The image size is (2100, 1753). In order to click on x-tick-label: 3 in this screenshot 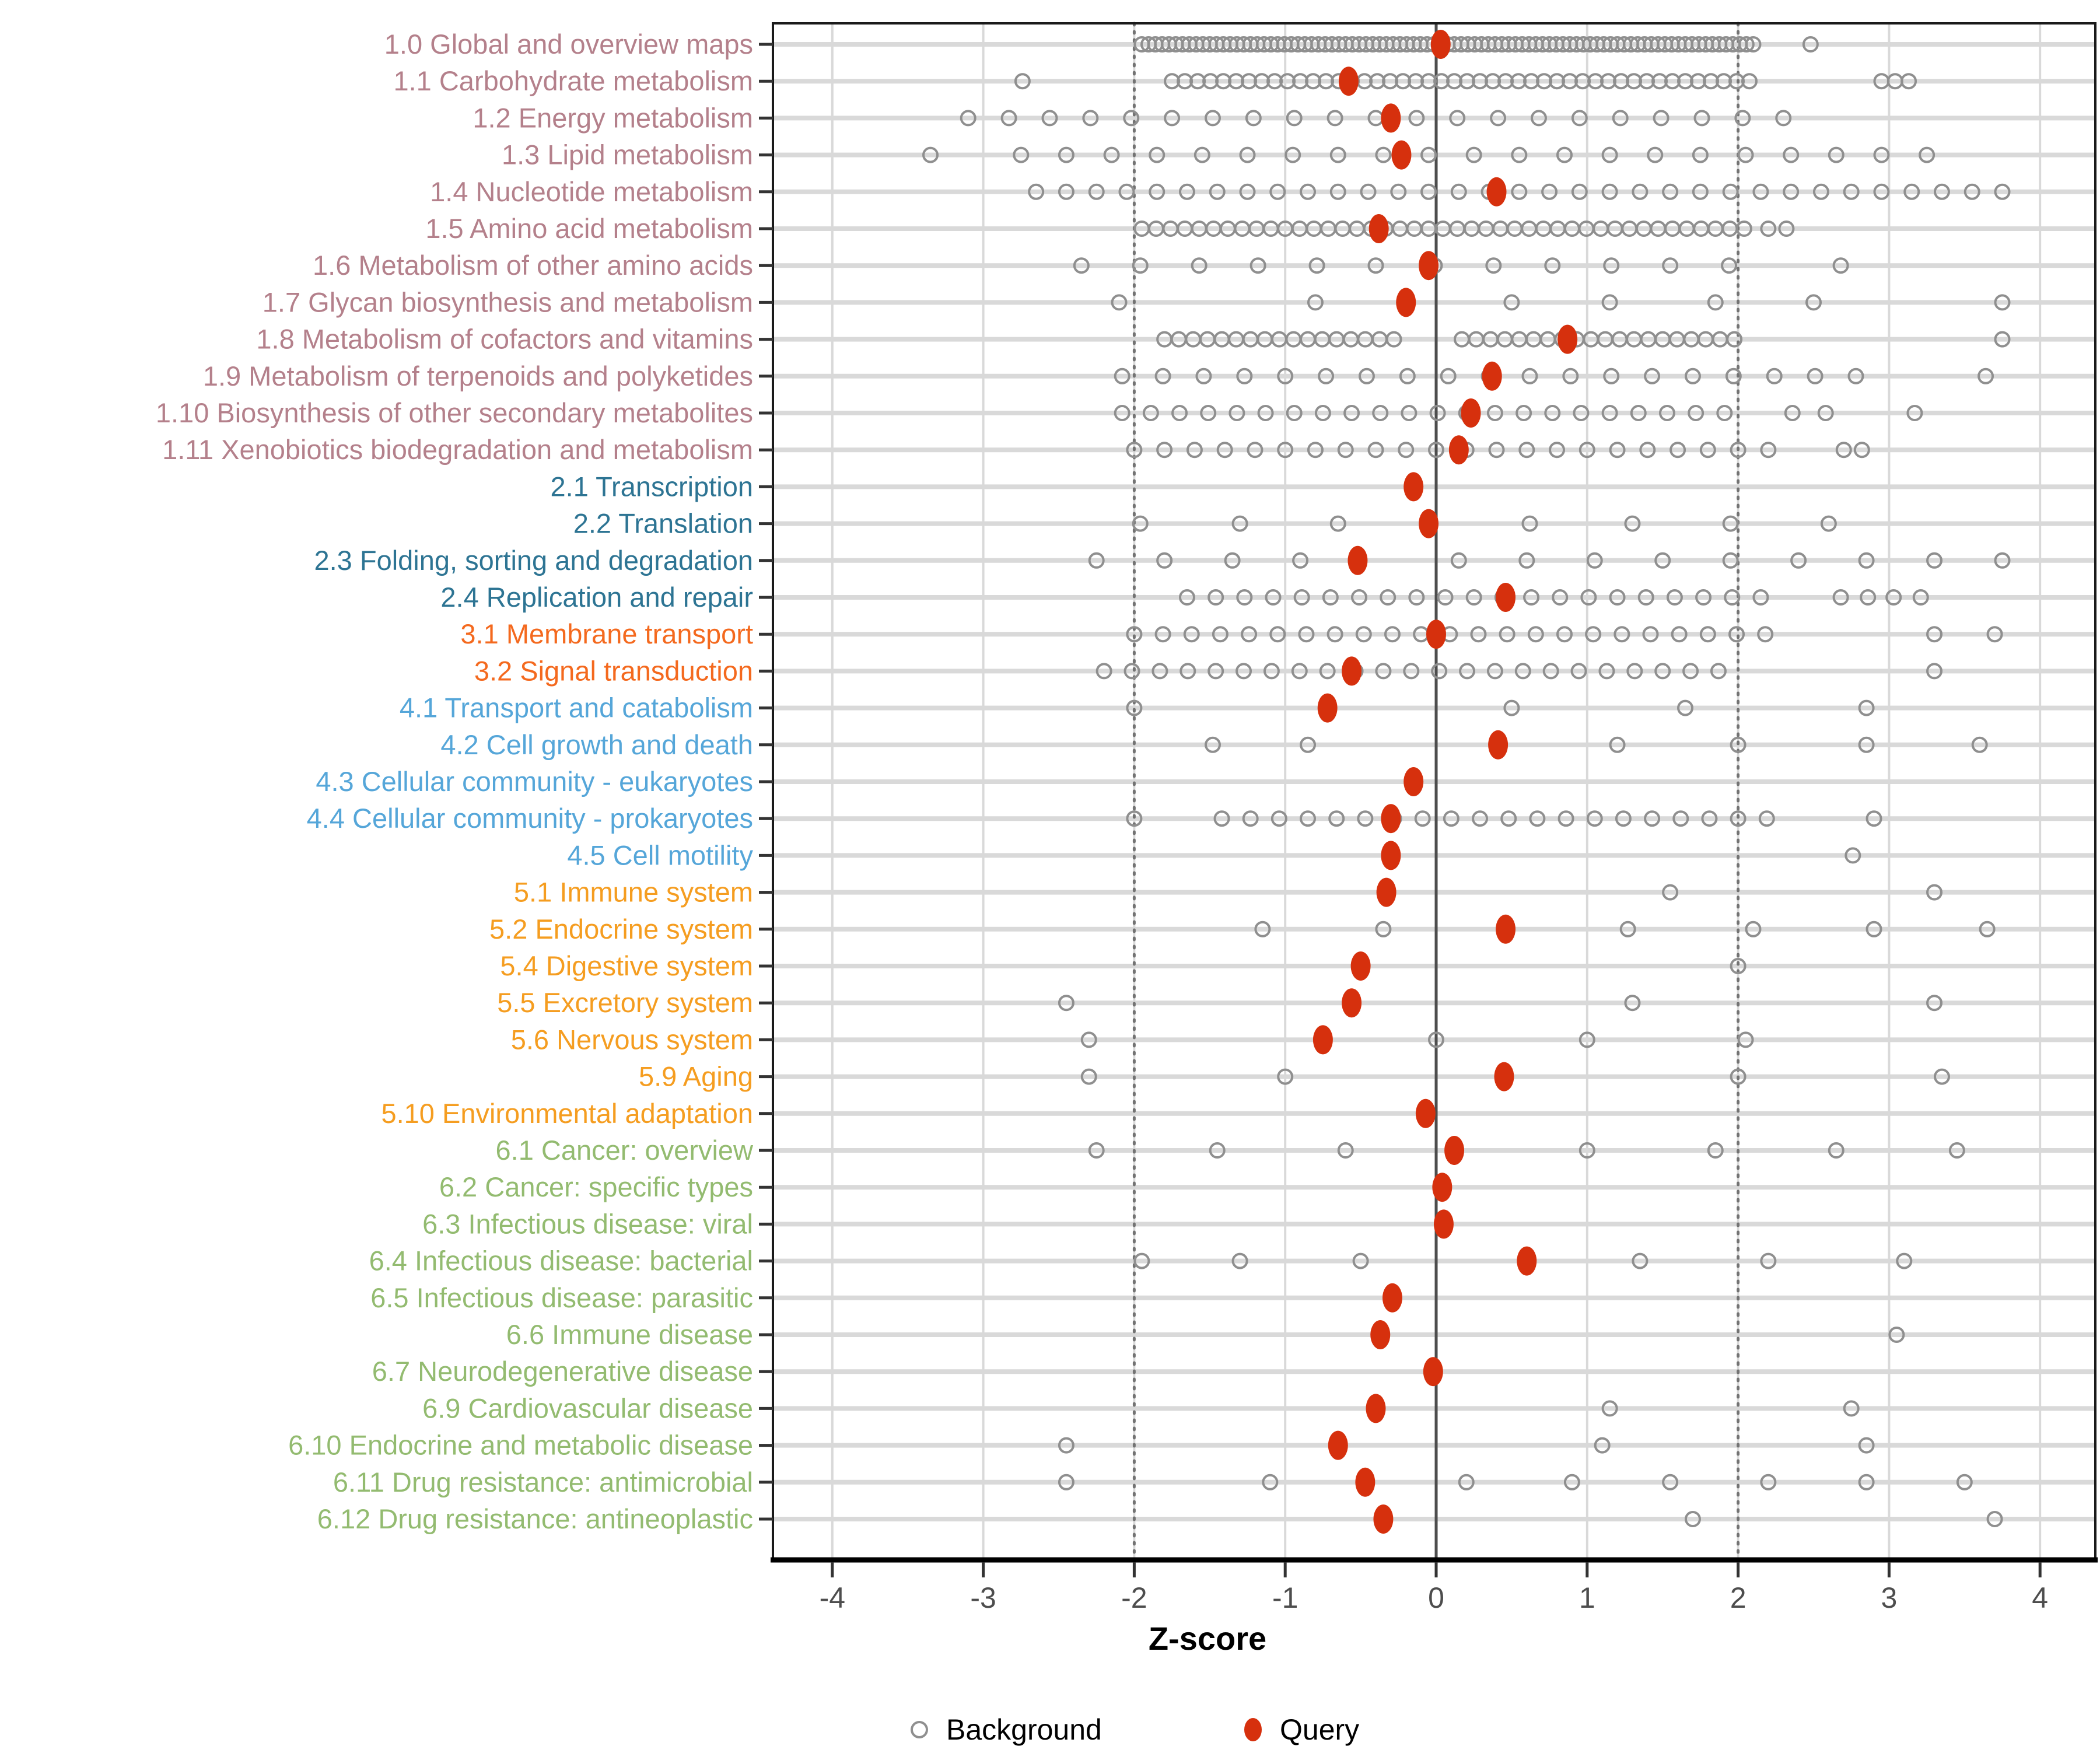, I will do `click(1889, 1597)`.